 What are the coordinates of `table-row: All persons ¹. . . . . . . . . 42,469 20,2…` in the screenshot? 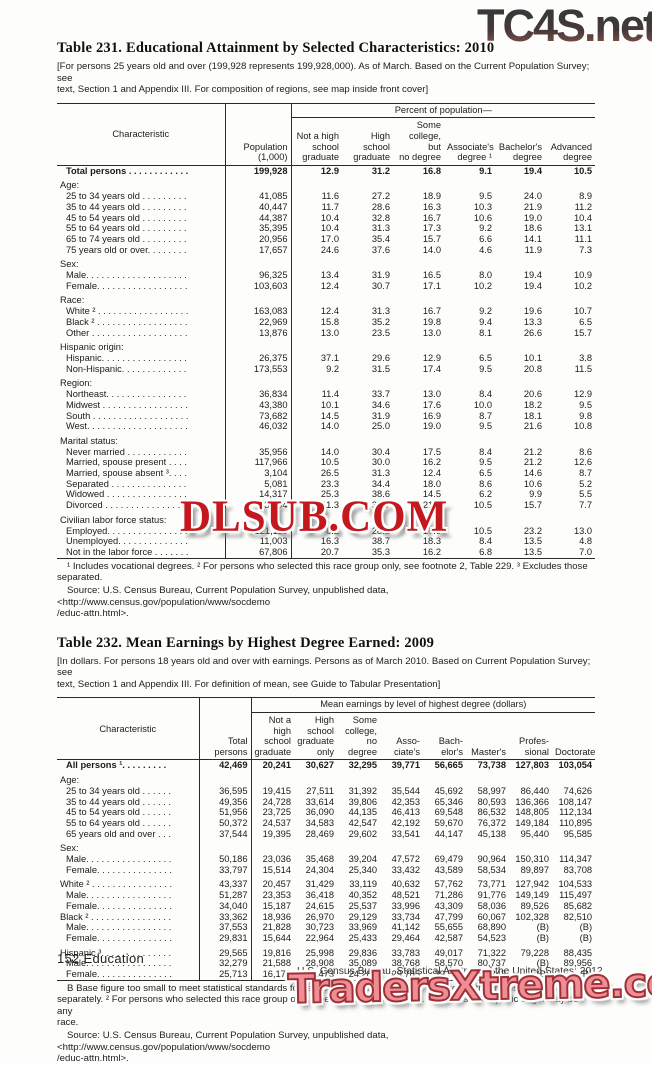 It's located at (326, 765).